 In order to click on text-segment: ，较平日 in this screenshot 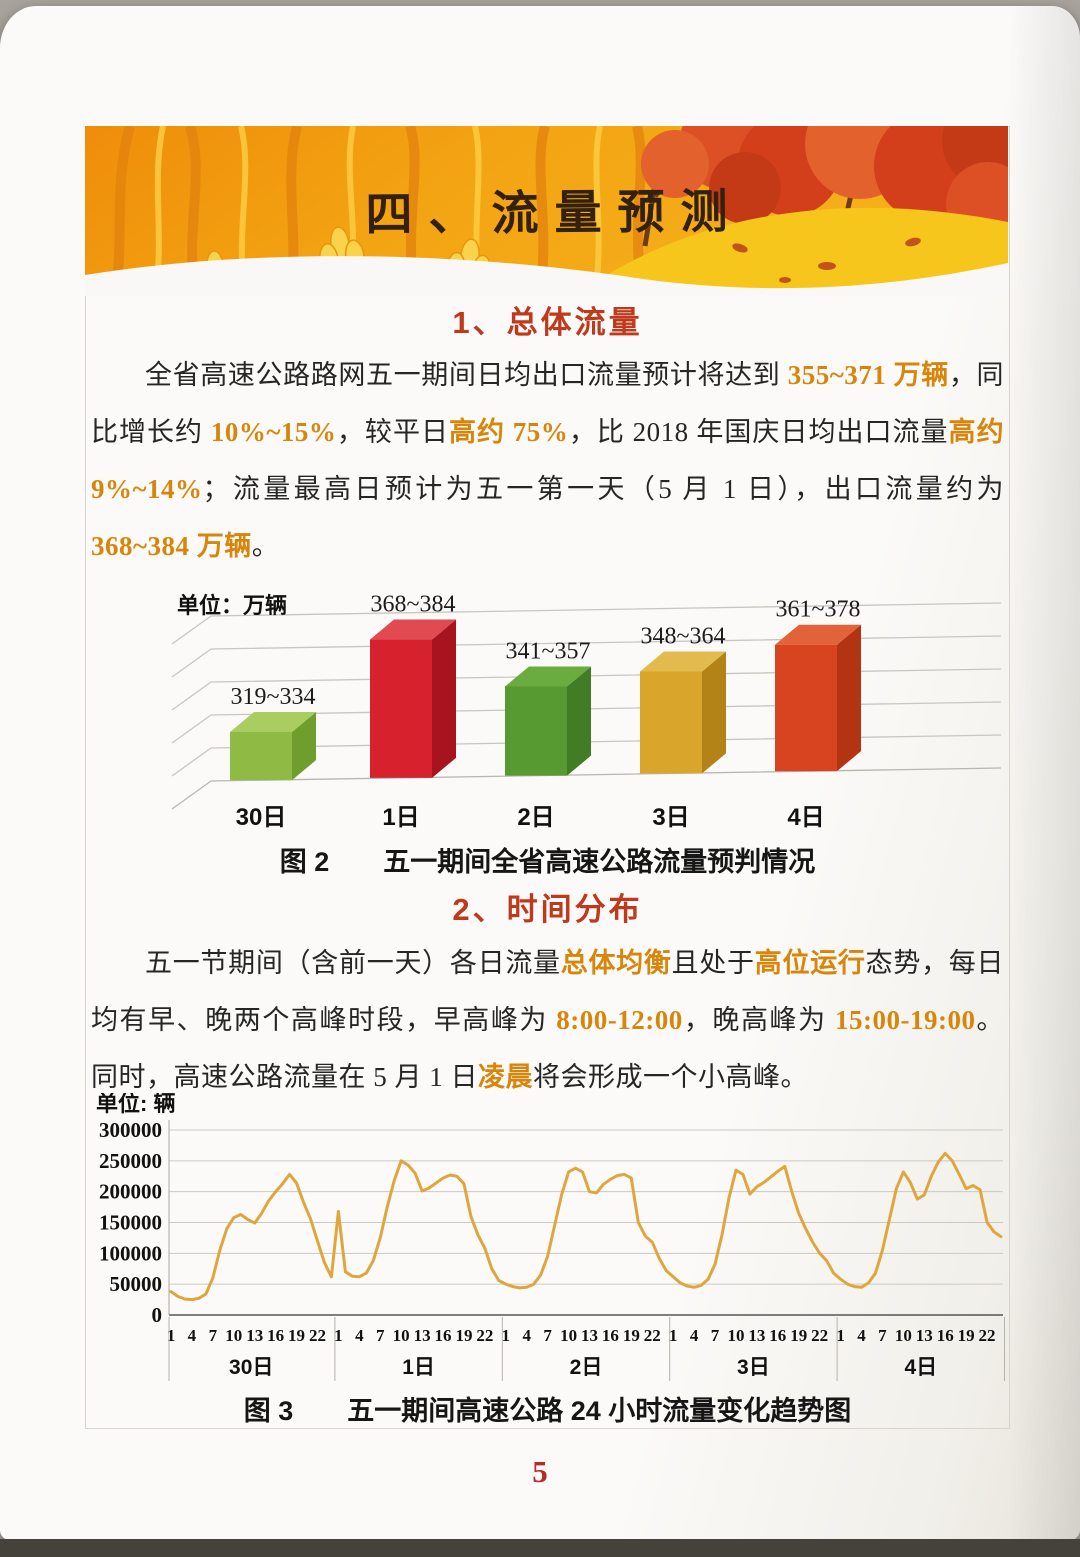, I will do `click(392, 432)`.